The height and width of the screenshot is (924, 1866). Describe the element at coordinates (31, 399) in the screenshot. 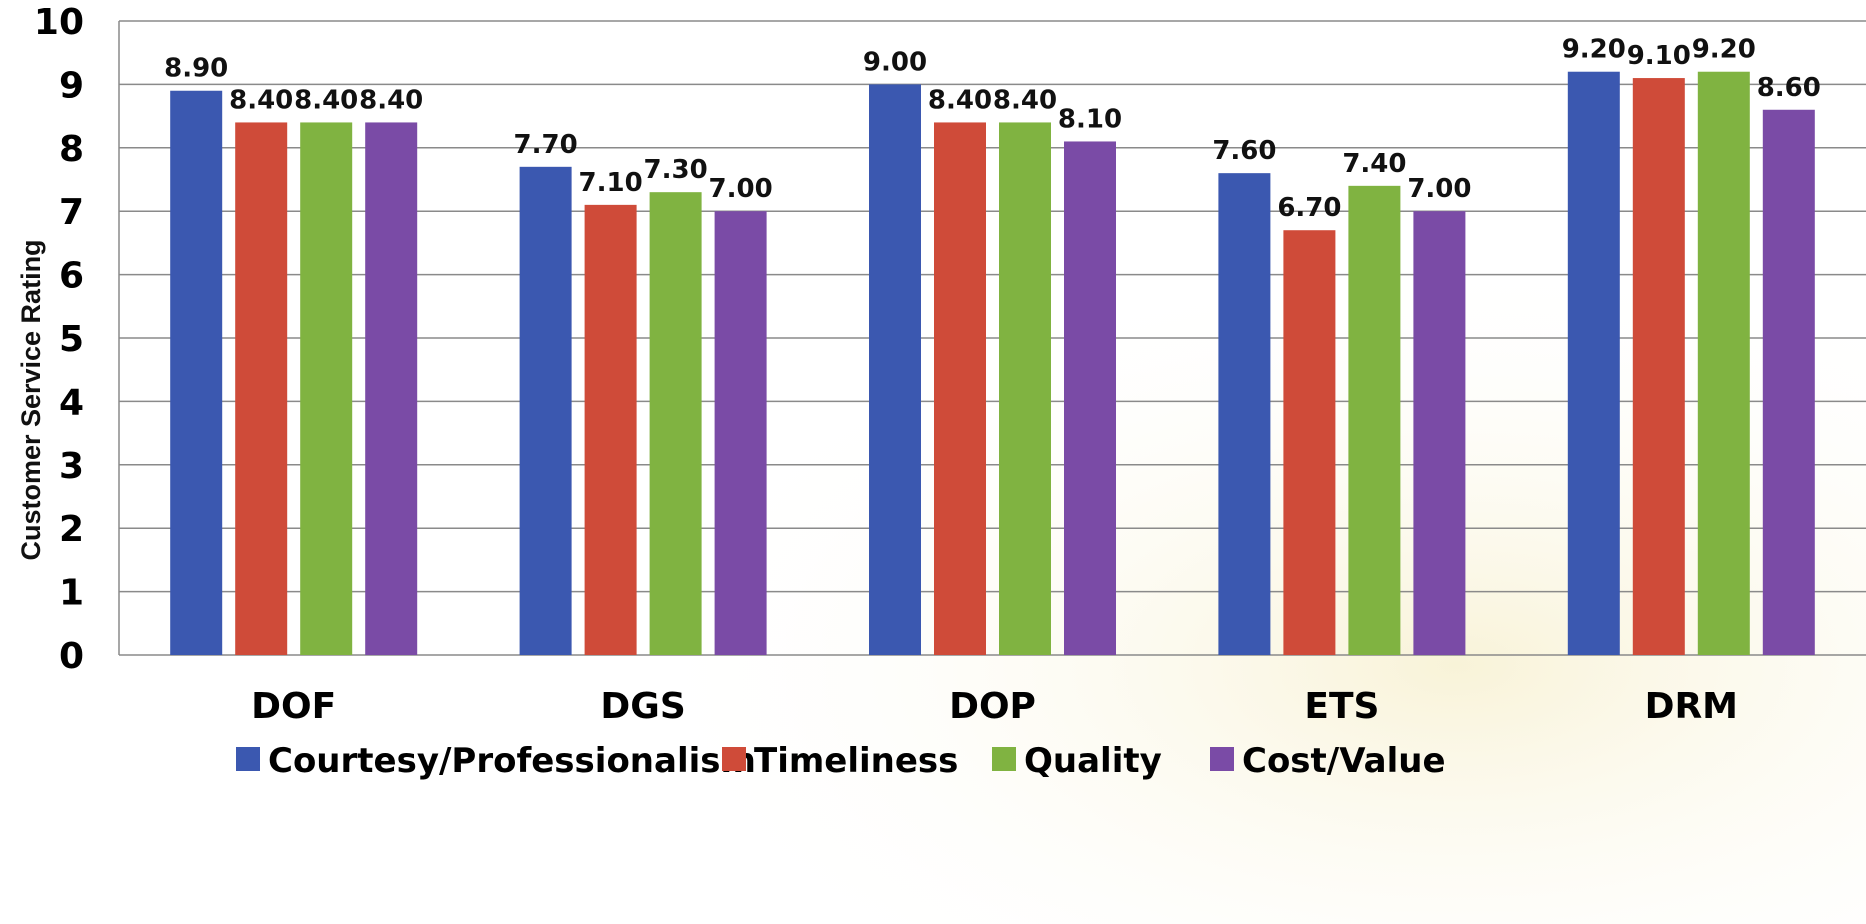

I see `y-axis-label: Customer Service Rating` at that location.